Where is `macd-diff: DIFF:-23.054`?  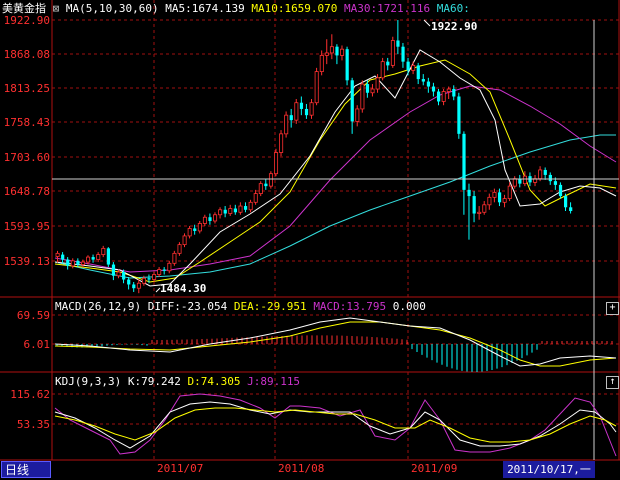 macd-diff: DIFF:-23.054 is located at coordinates (187, 306).